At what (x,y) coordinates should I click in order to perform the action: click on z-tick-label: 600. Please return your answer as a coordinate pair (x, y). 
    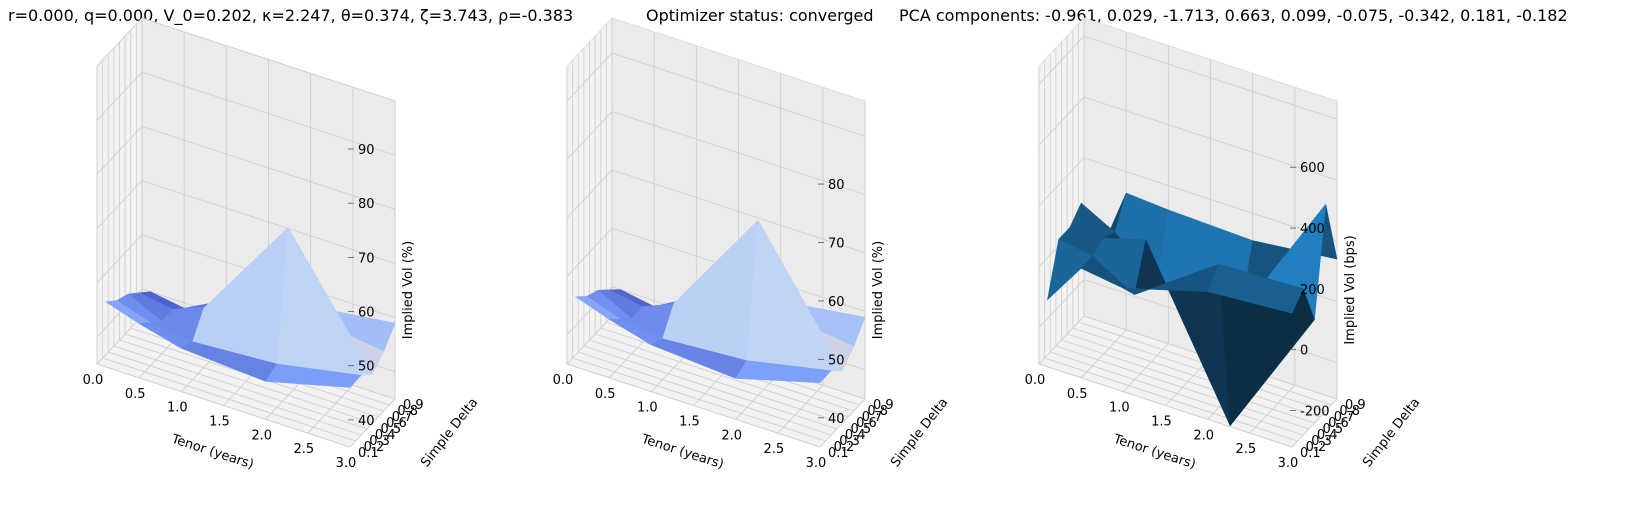
    Looking at the image, I should click on (1312, 168).